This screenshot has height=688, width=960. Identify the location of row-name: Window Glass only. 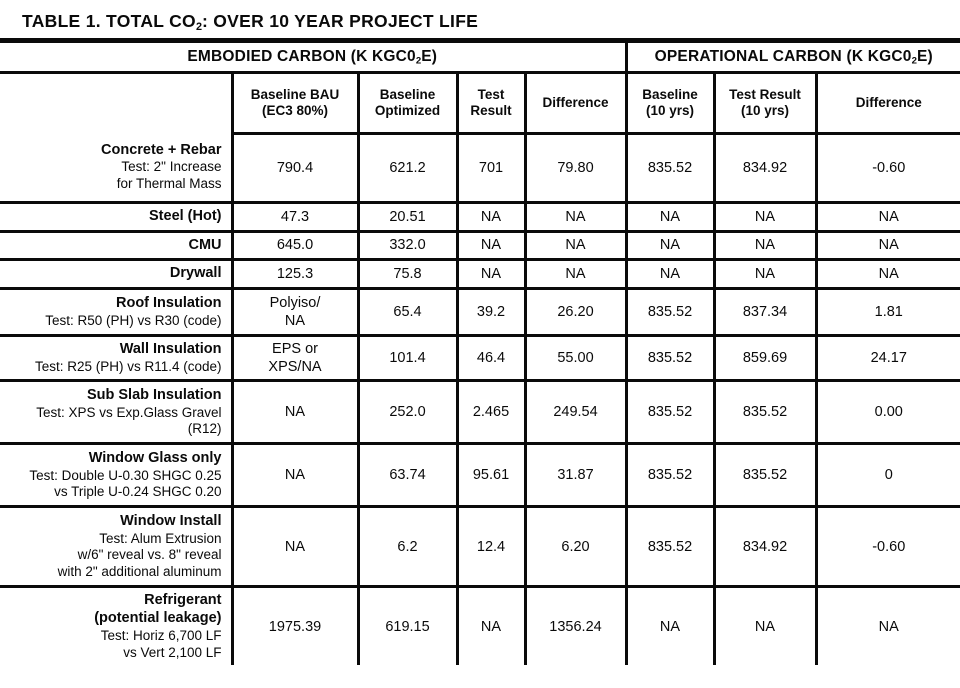
(155, 457).